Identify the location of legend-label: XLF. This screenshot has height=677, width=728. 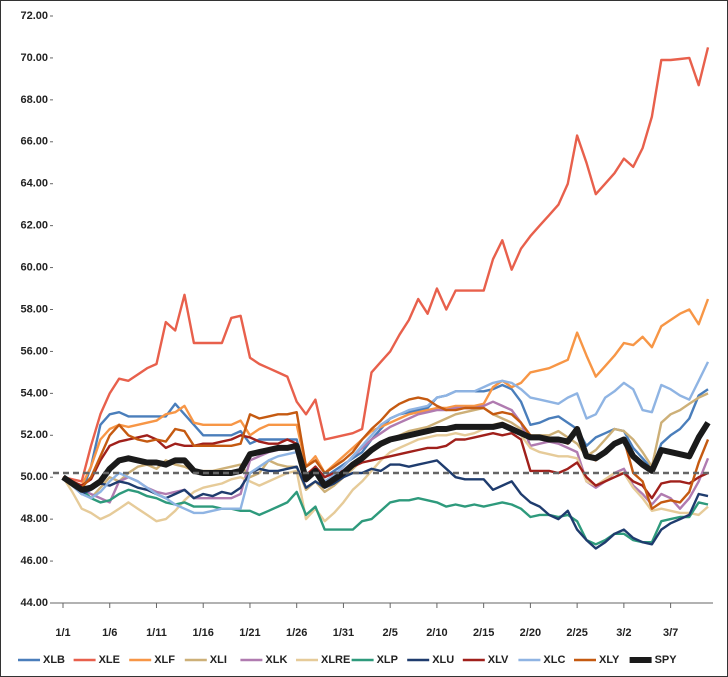
(164, 660).